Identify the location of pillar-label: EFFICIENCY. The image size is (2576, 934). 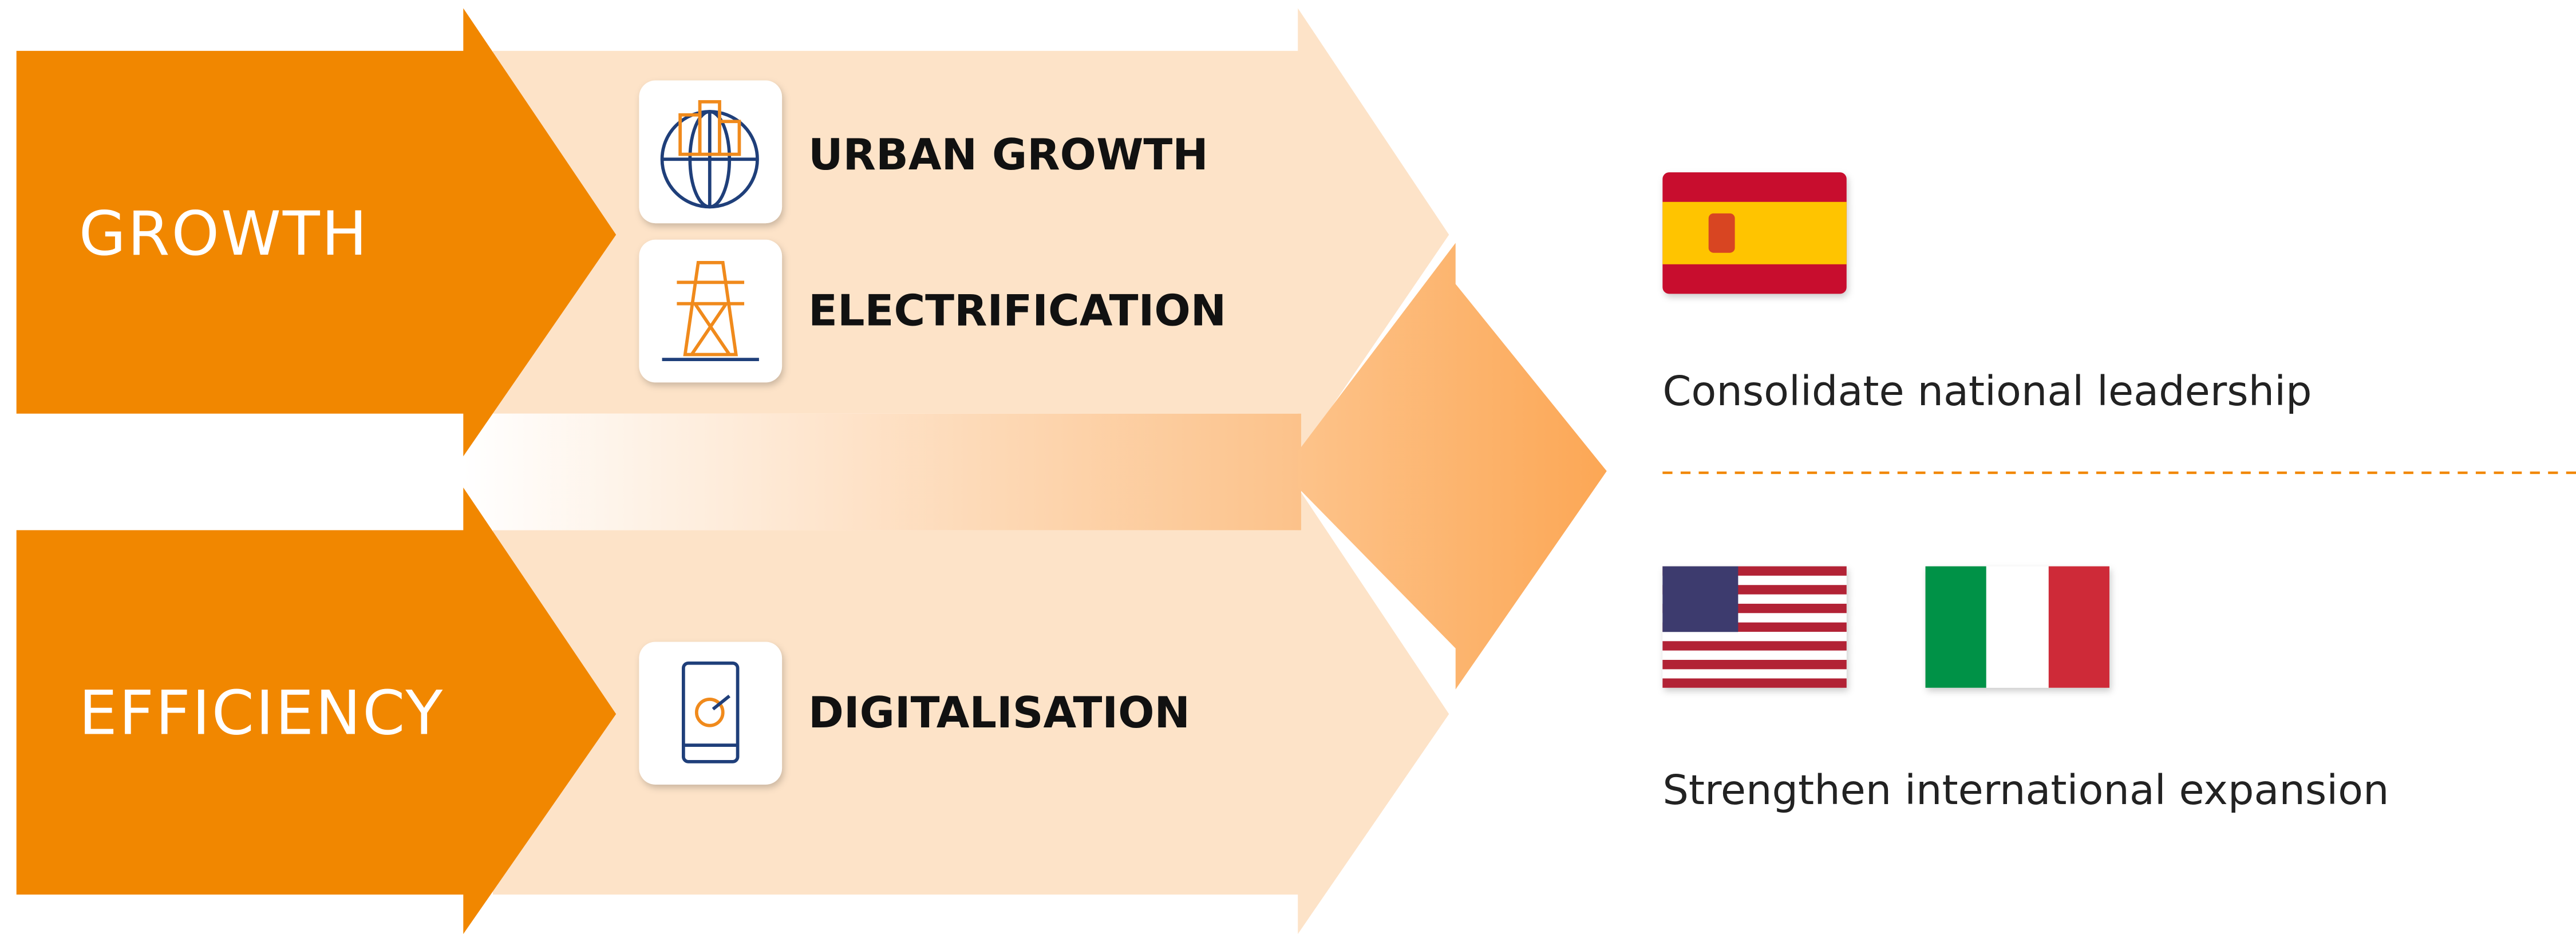
(261, 713).